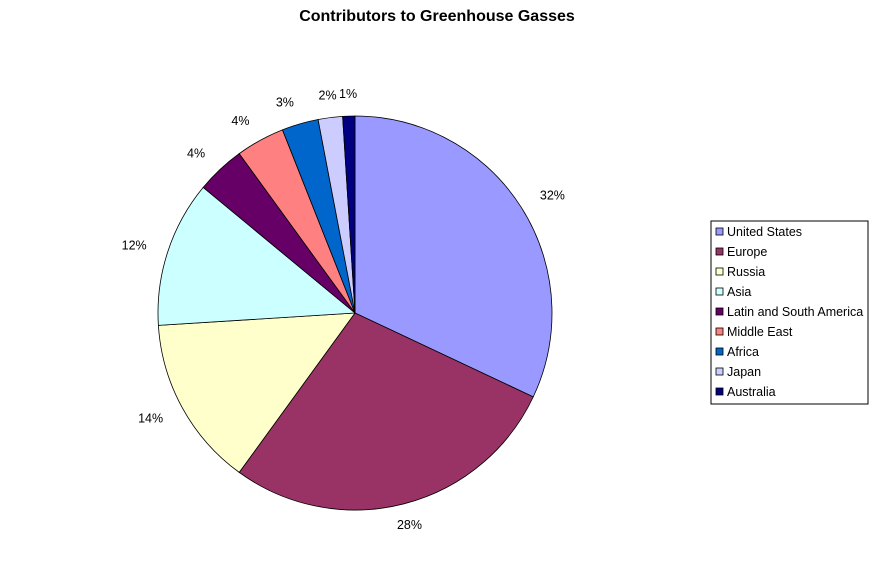 This screenshot has width=876, height=582. I want to click on legend-label-middle-east: Middle East, so click(760, 332).